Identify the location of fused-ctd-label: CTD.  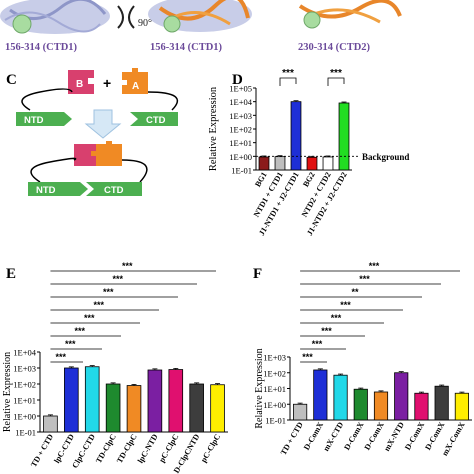
(114, 190).